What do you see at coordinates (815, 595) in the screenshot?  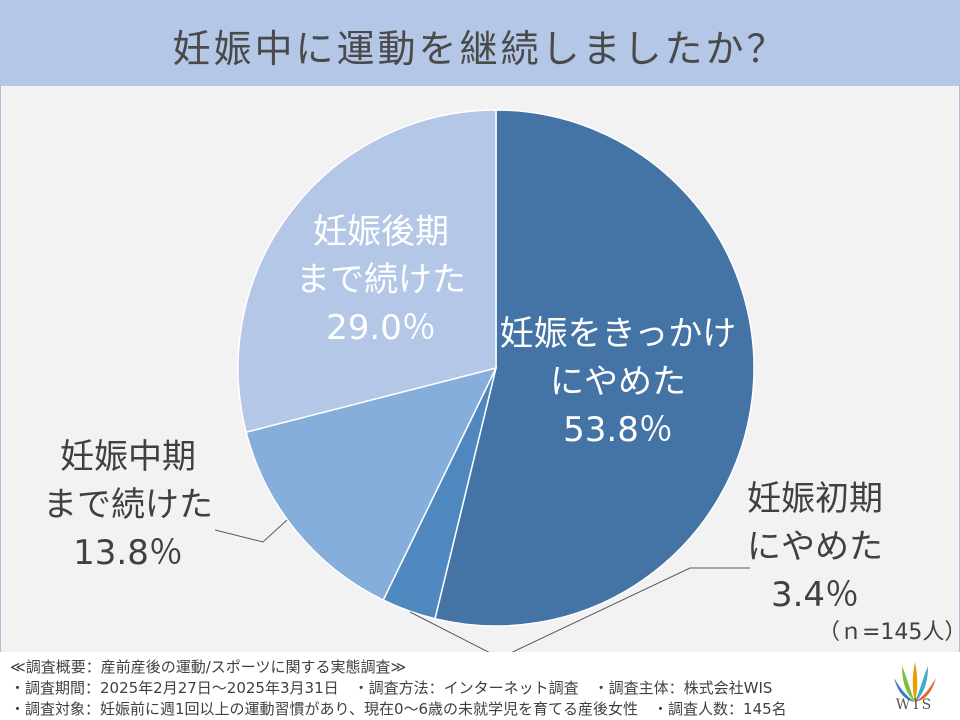 I see `slice-value-label-1: 3.4％` at bounding box center [815, 595].